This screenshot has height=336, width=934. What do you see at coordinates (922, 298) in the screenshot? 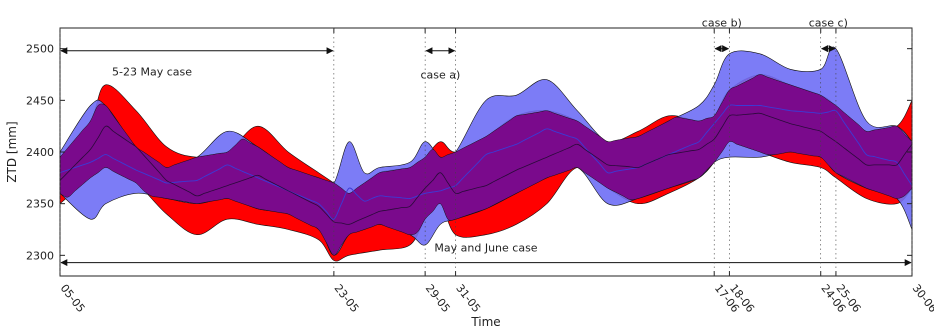
I see `x-tick-label: 30-06` at bounding box center [922, 298].